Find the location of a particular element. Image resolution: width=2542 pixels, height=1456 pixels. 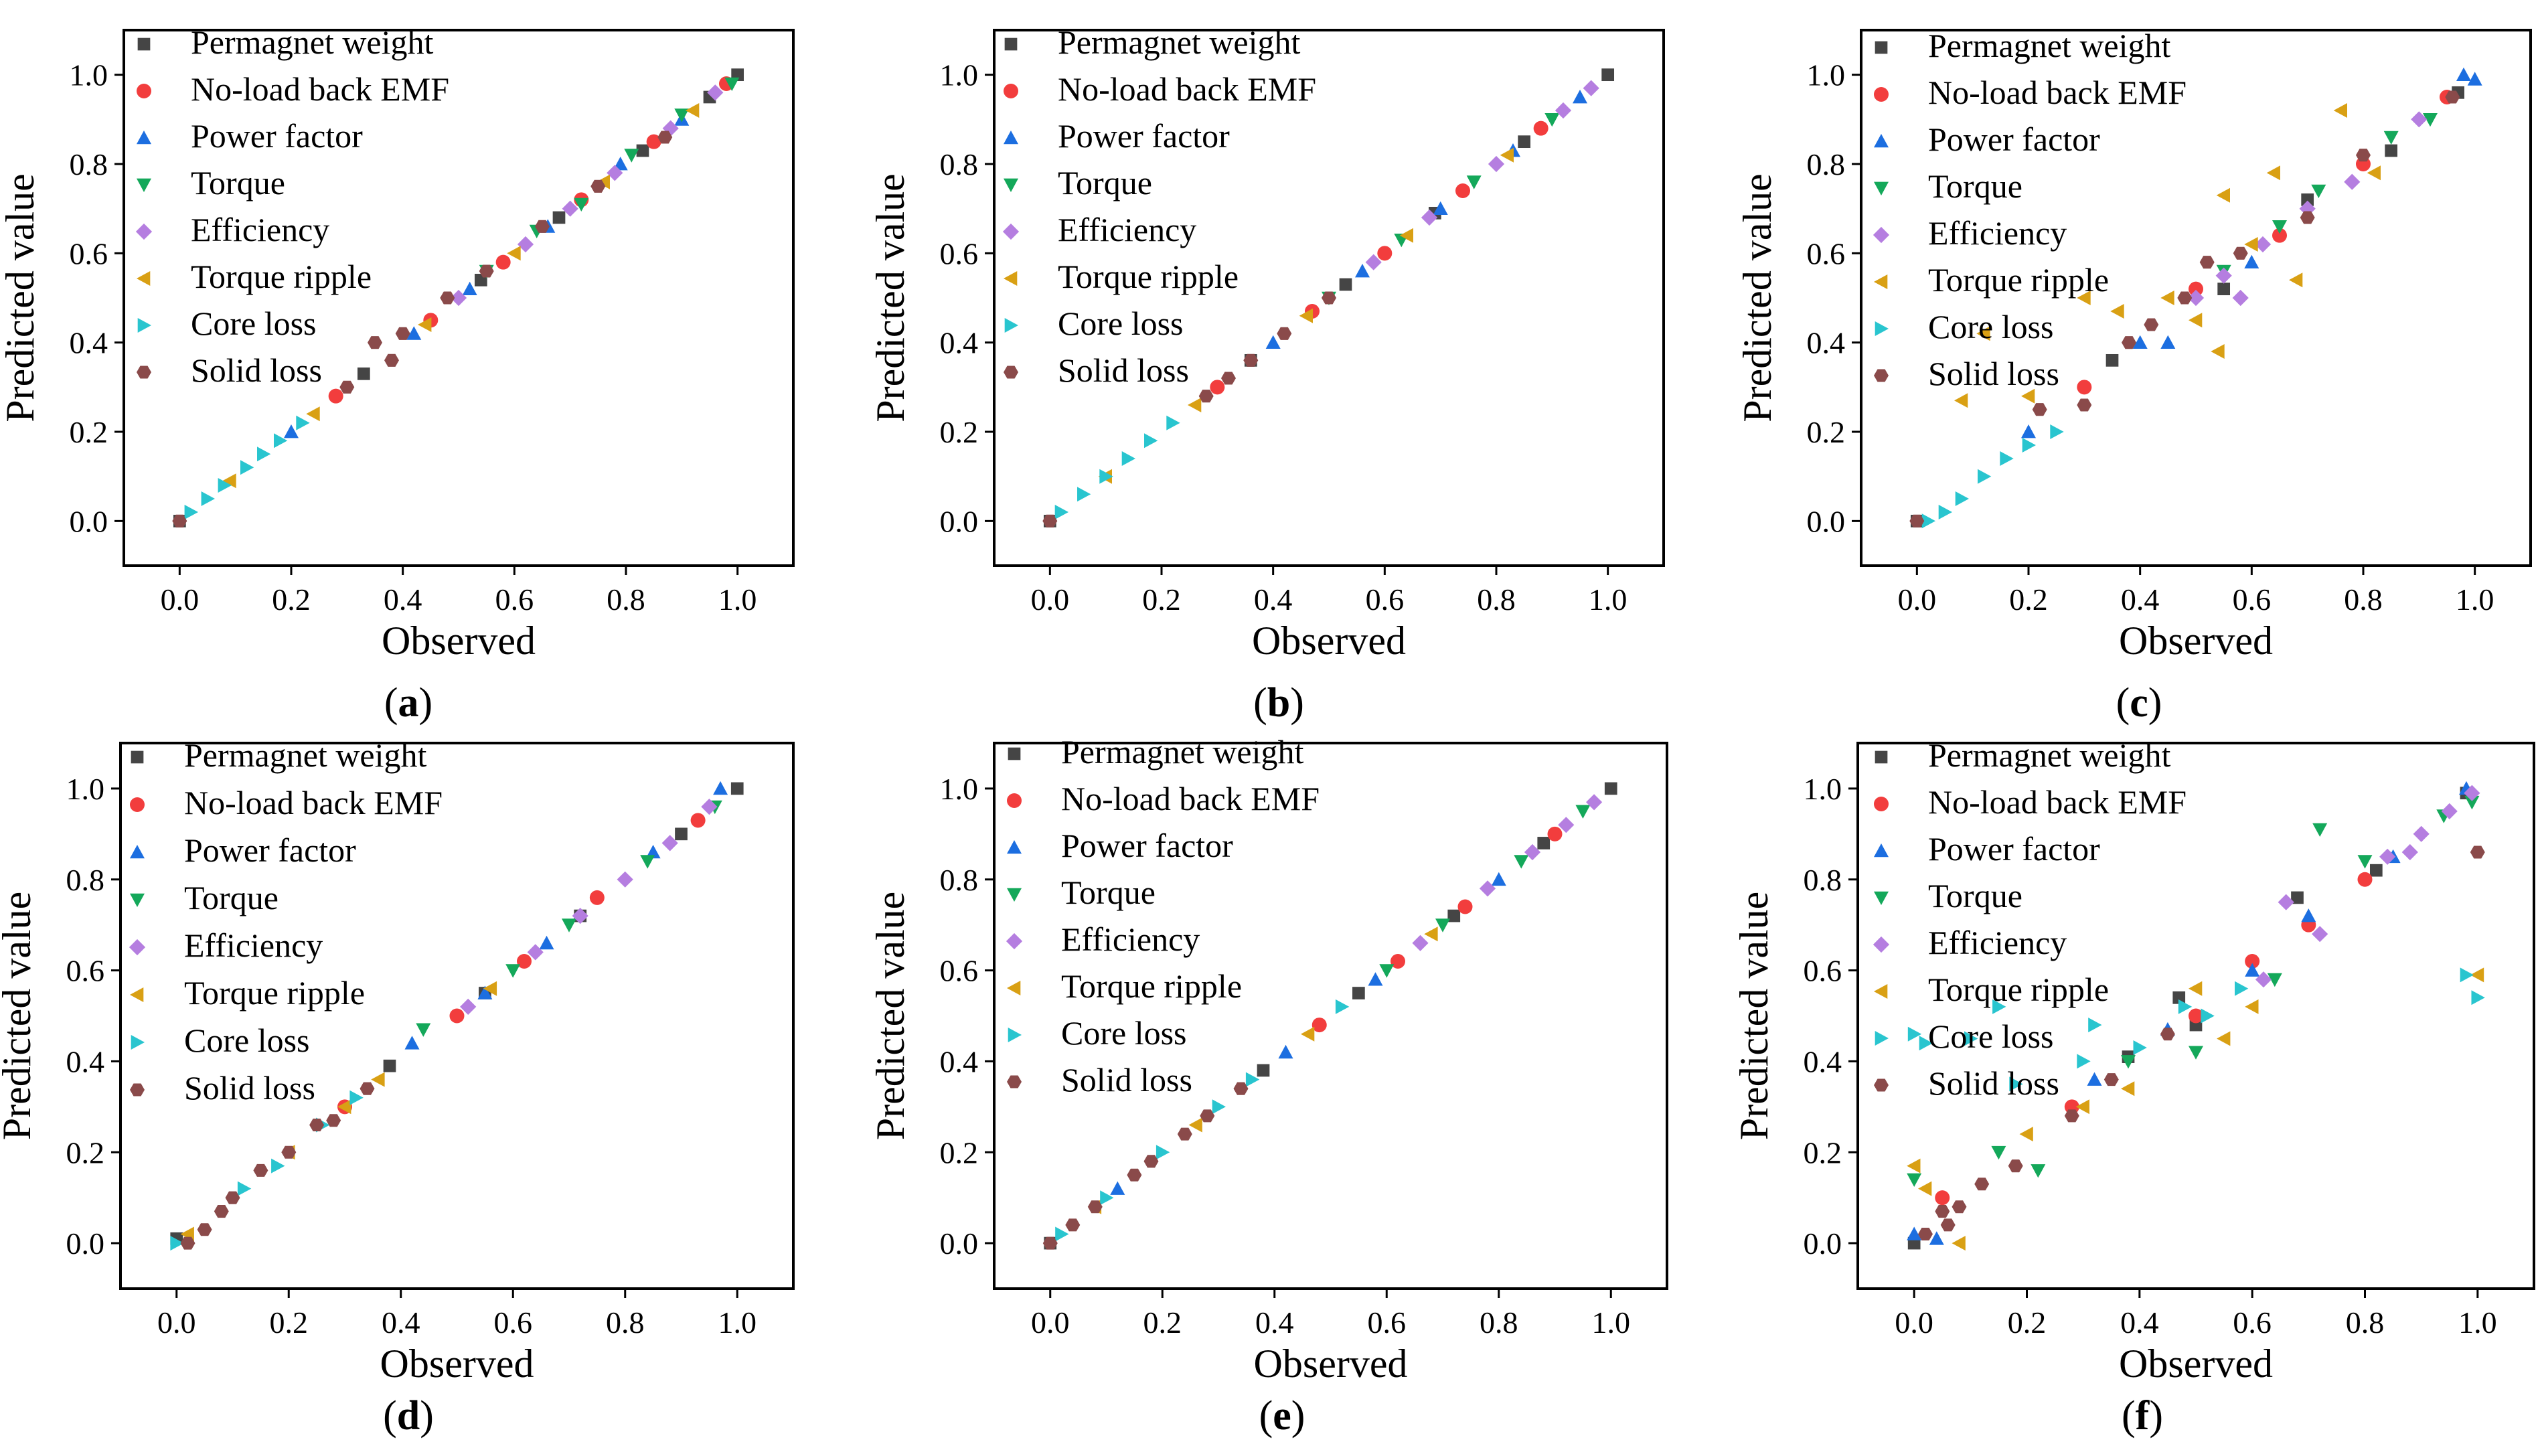

panel-caption: (b) is located at coordinates (1278, 703).